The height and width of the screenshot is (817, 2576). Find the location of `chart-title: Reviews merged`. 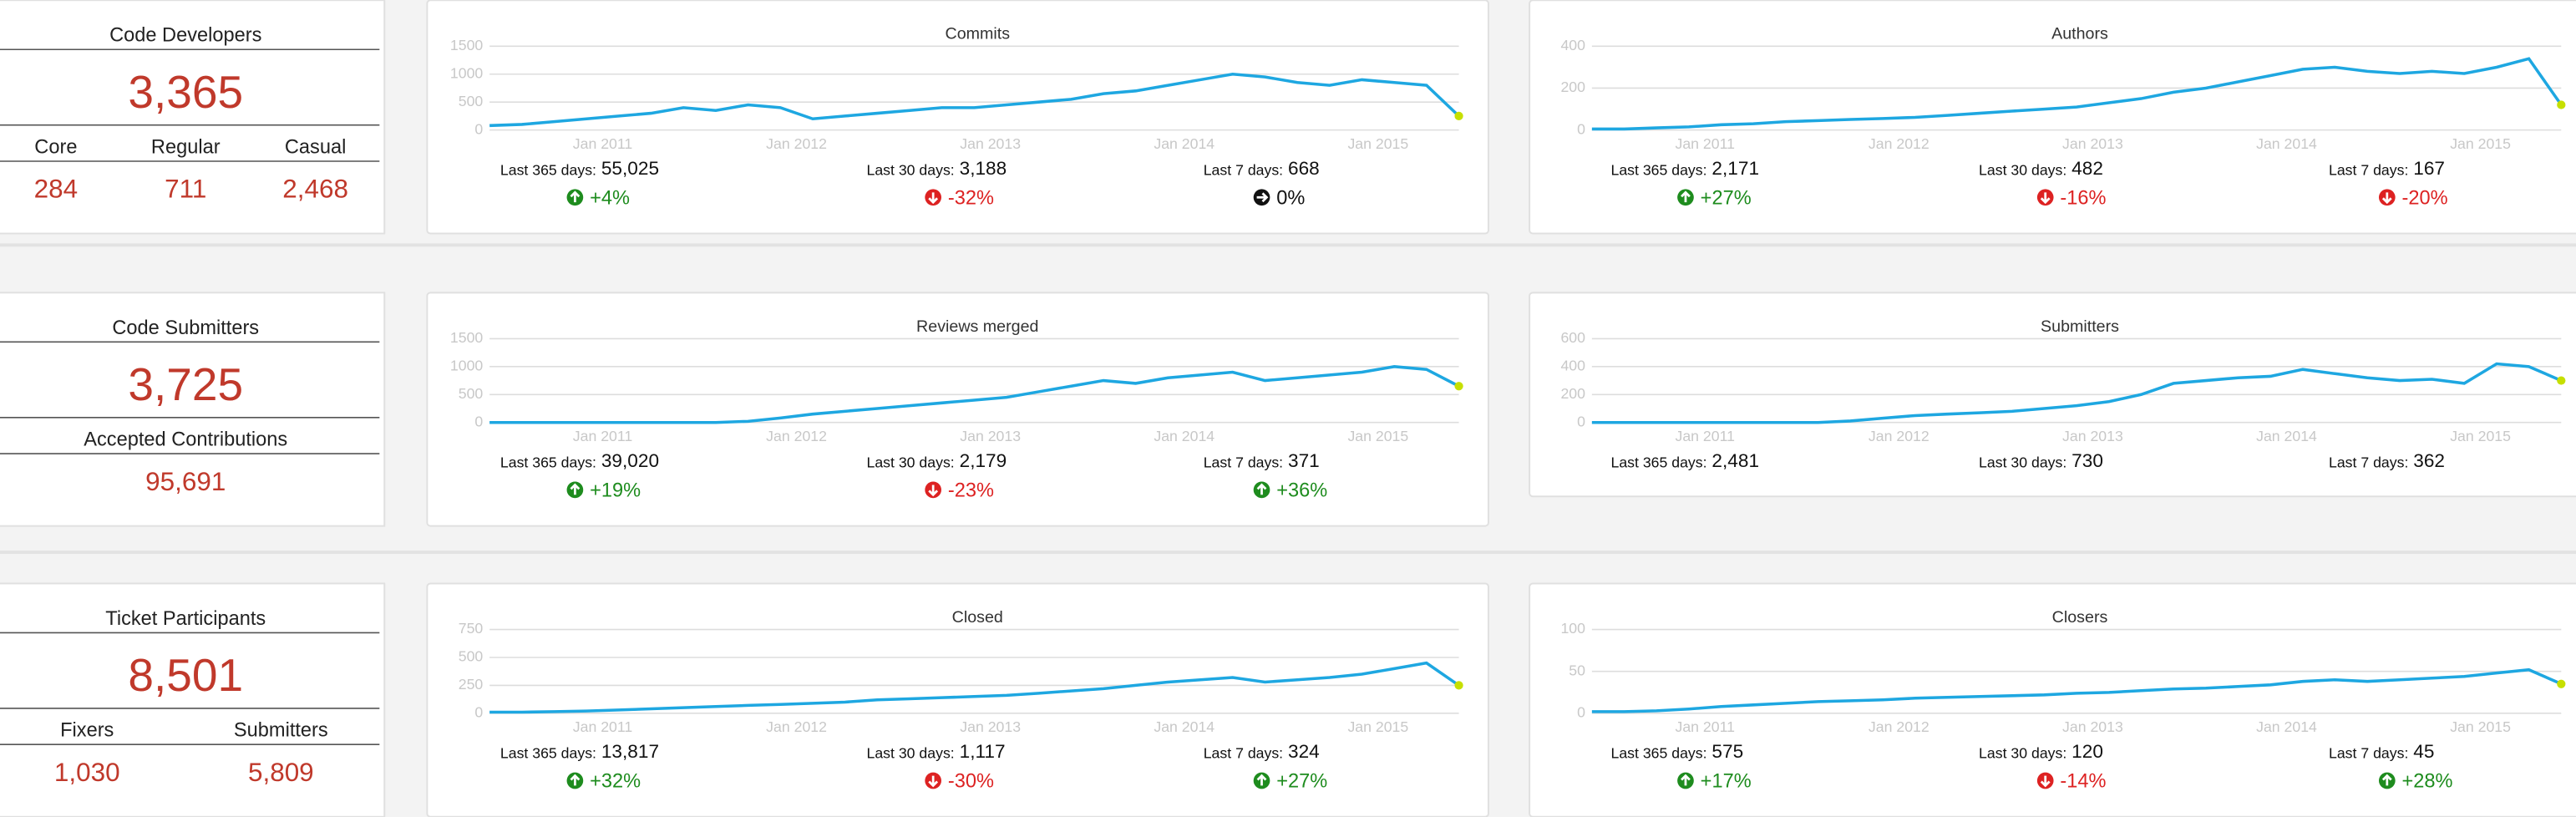

chart-title: Reviews merged is located at coordinates (977, 326).